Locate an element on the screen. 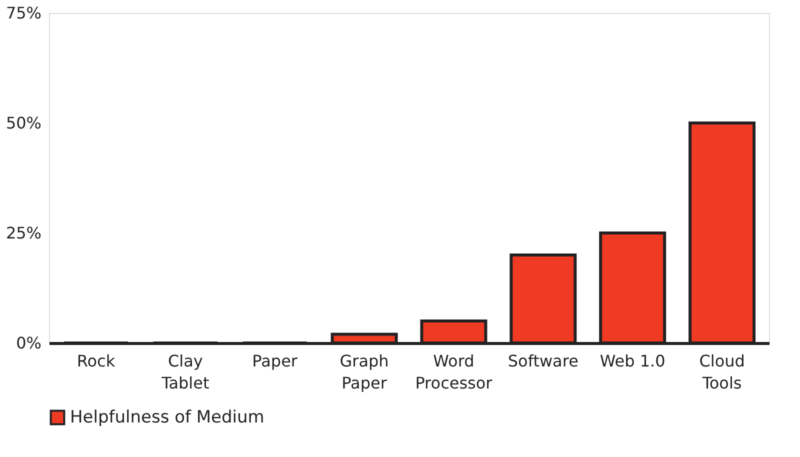  y-tick-label: 75% is located at coordinates (24, 13).